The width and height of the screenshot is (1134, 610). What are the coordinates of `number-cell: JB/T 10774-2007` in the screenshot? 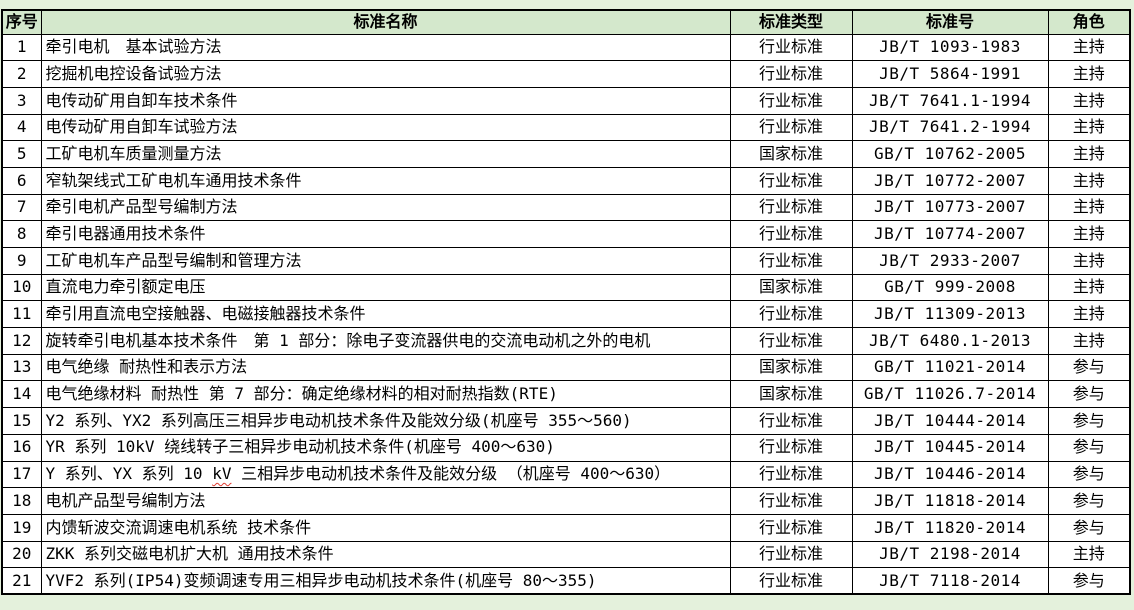 It's located at (950, 234).